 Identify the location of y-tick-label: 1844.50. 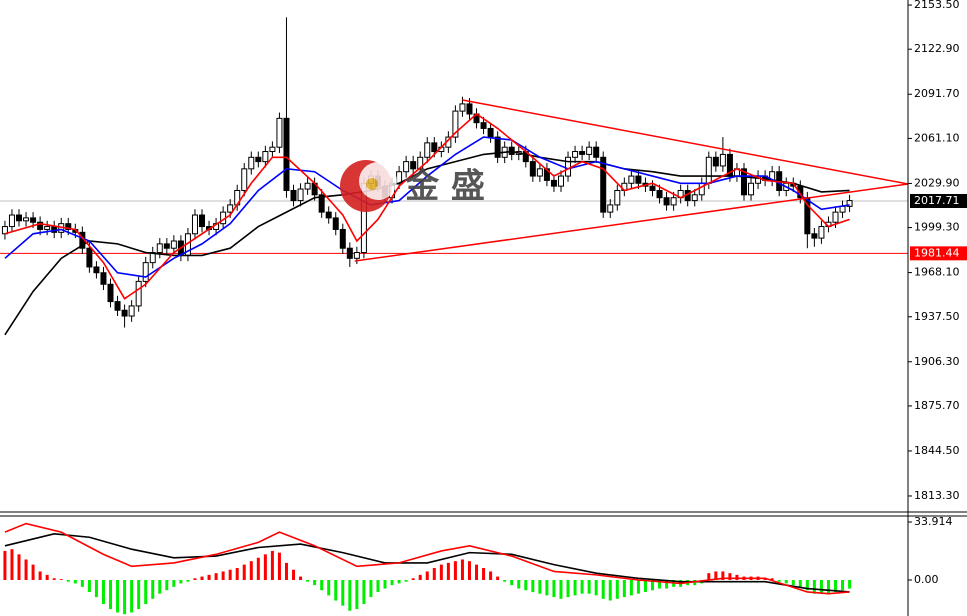
(937, 450).